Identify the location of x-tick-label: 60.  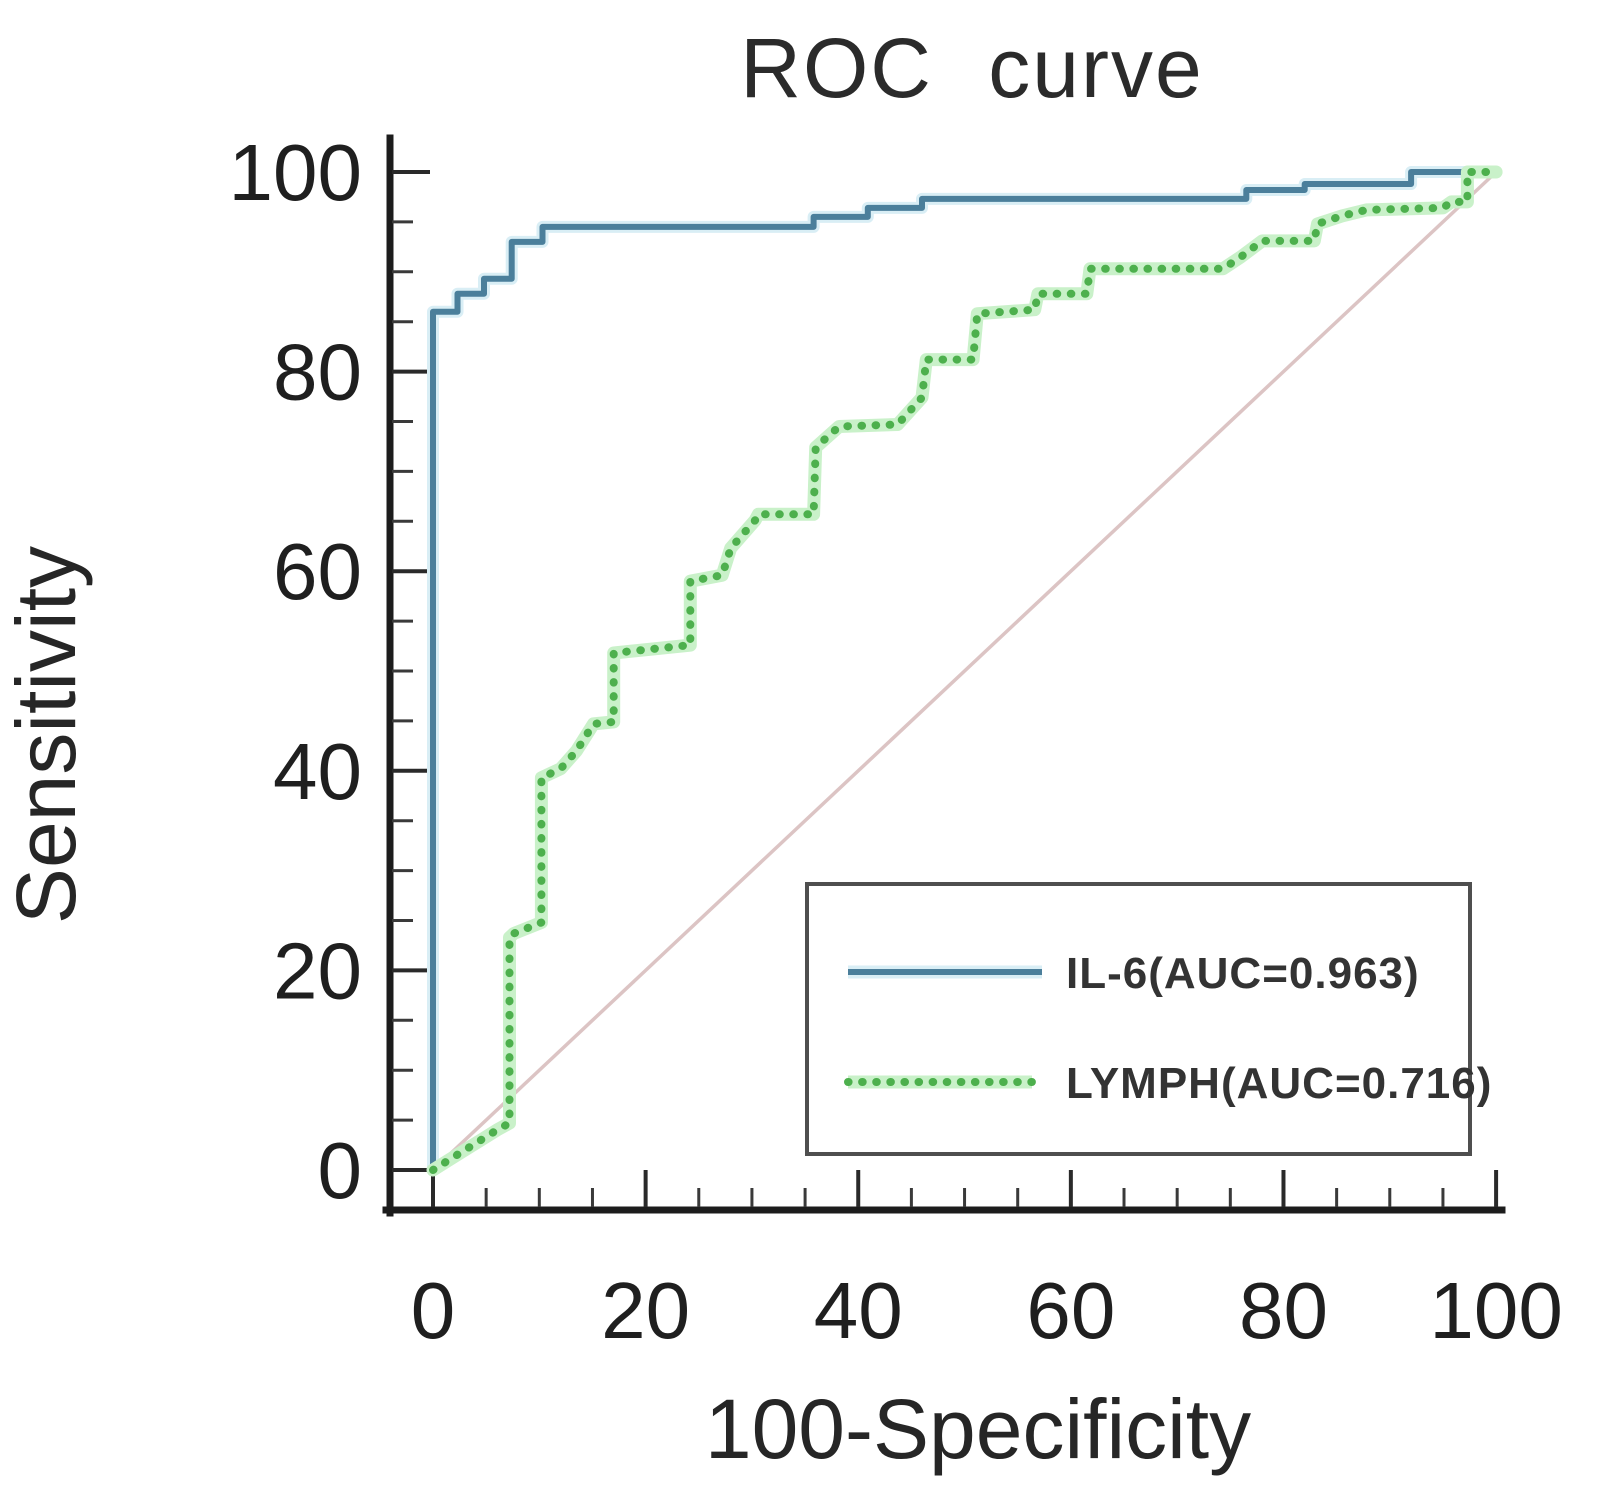
(1070, 1310).